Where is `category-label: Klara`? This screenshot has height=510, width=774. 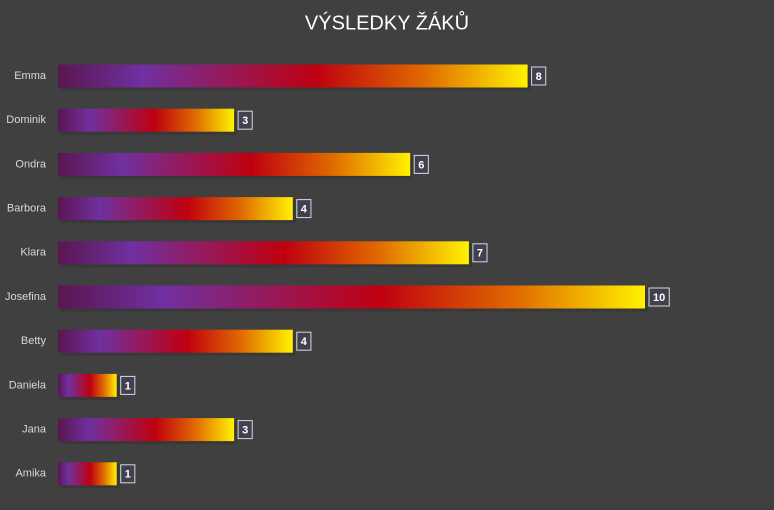
category-label: Klara is located at coordinates (33, 253).